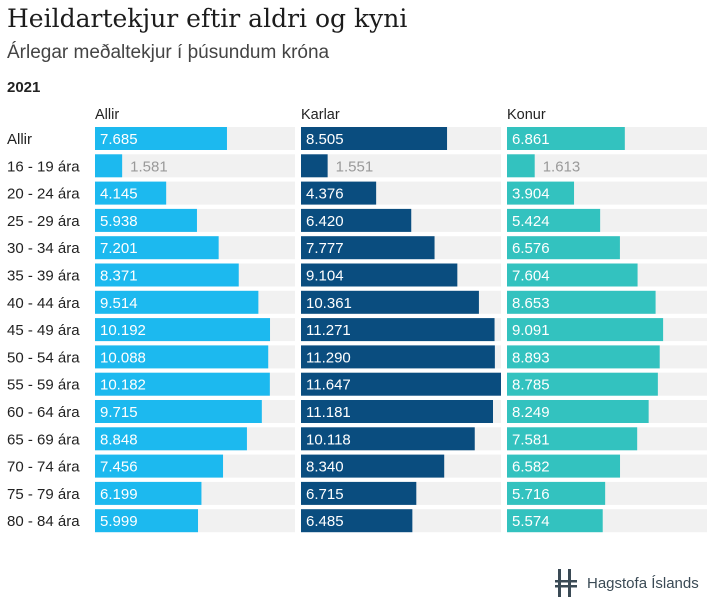 The image size is (713, 610). I want to click on data-label: 8.371, so click(119, 276).